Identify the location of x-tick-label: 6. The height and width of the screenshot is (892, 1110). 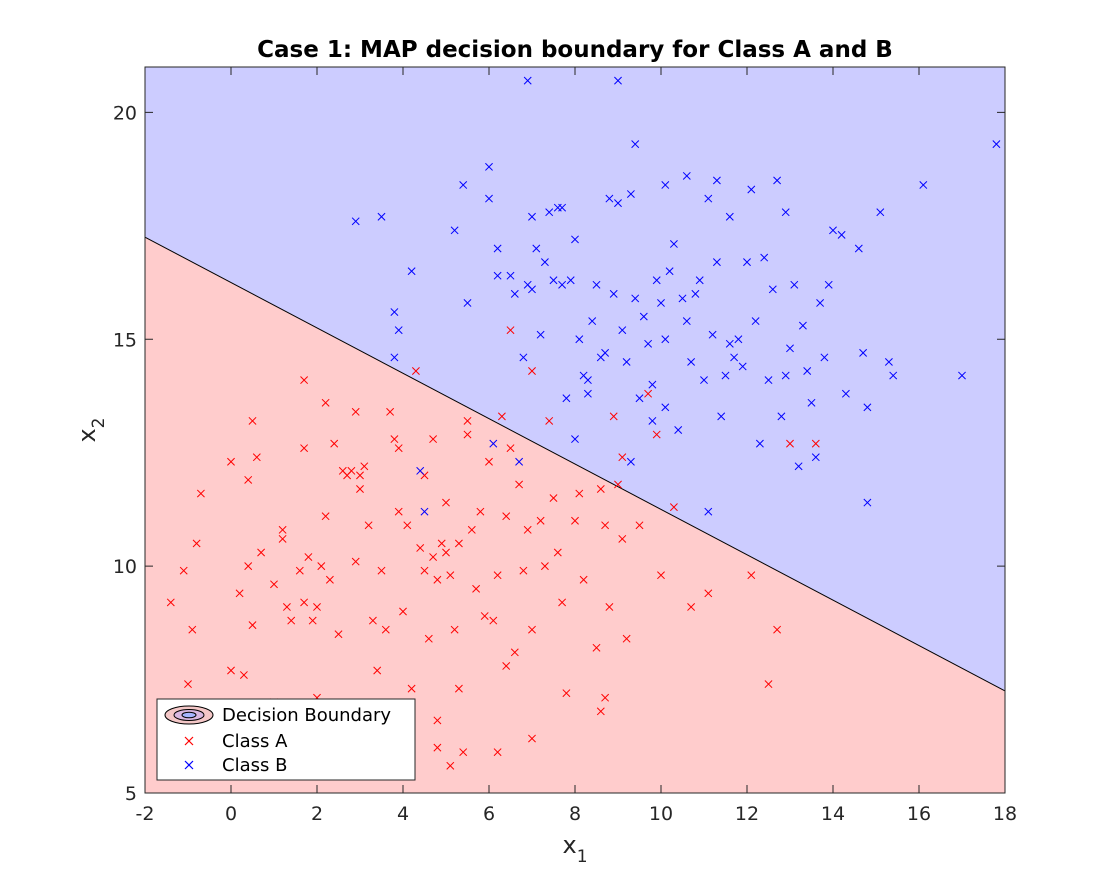
(489, 814).